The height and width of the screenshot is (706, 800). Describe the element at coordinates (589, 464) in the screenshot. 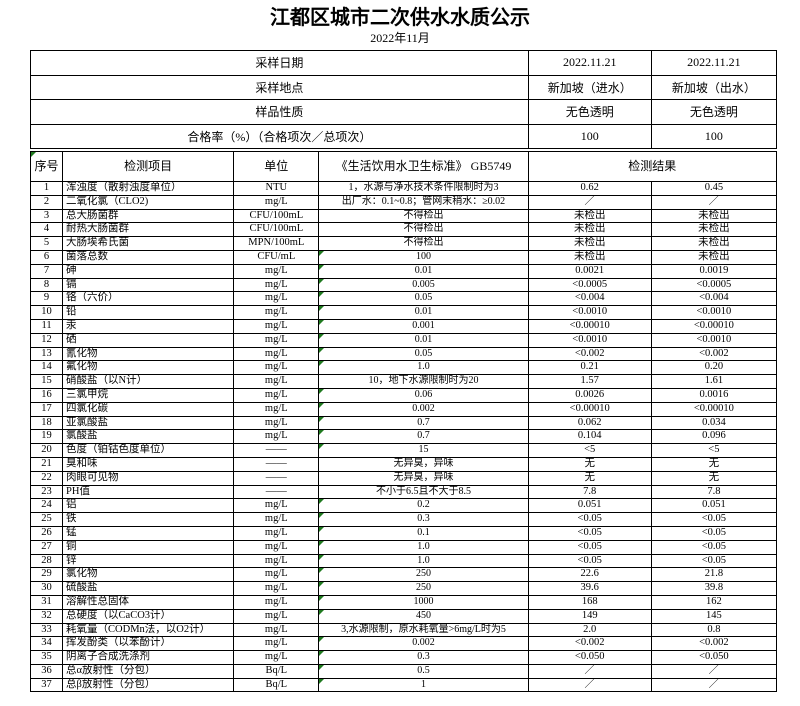

I see `result-inlet: 无` at that location.